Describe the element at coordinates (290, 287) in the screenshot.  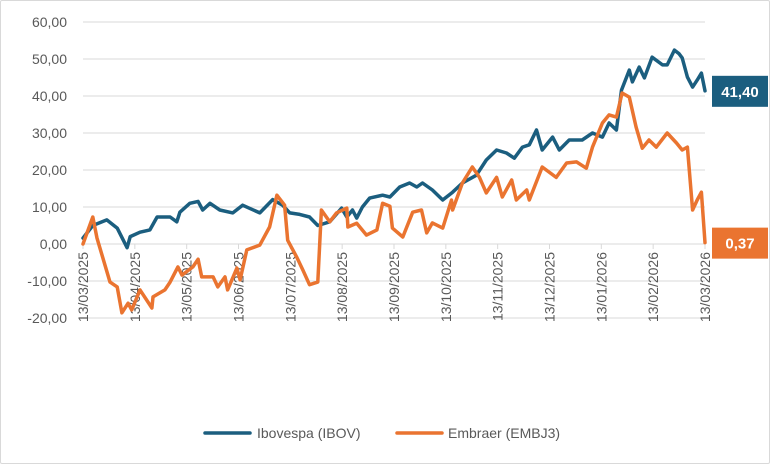
I see `x-tick-label: 13/07/2025` at that location.